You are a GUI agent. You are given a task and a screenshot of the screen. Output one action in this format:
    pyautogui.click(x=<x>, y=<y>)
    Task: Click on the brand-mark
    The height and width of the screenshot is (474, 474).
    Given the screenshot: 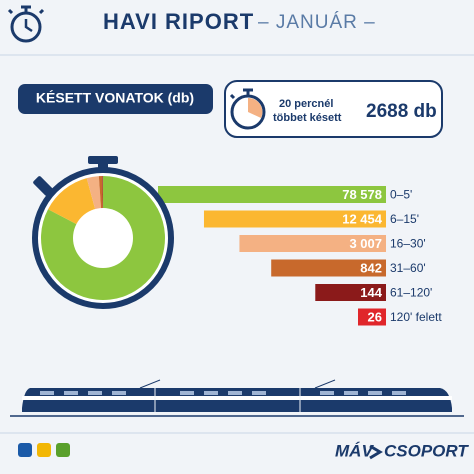 What is the action you would take?
    pyautogui.click(x=376, y=452)
    